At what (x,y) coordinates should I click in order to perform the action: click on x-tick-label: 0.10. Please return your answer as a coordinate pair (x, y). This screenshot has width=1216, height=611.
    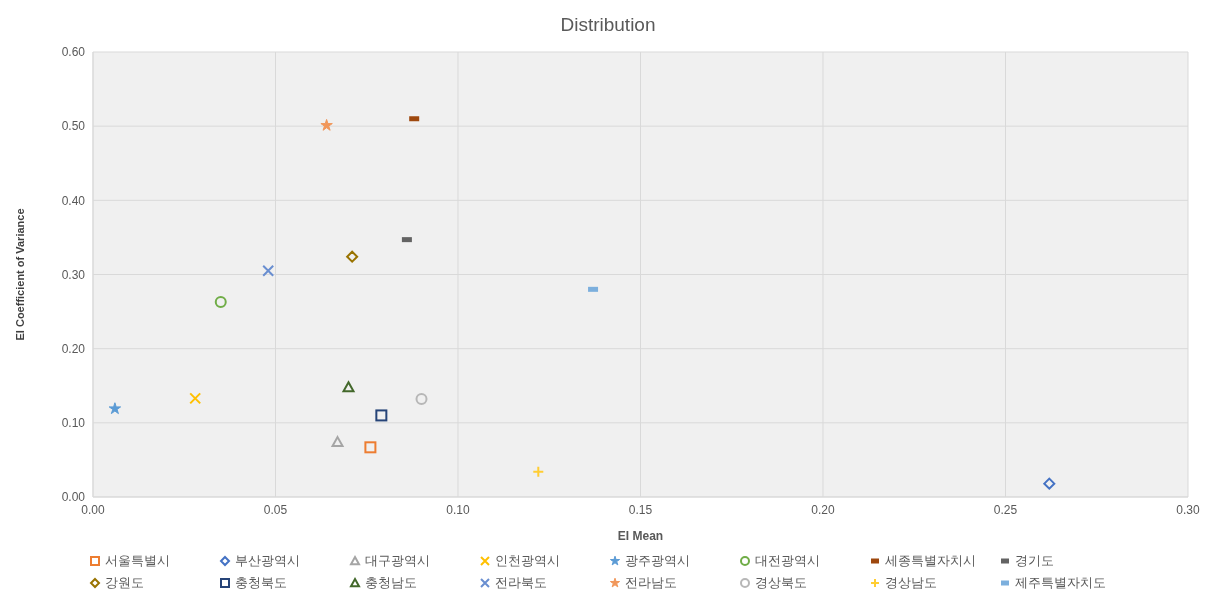
    Looking at the image, I should click on (458, 509).